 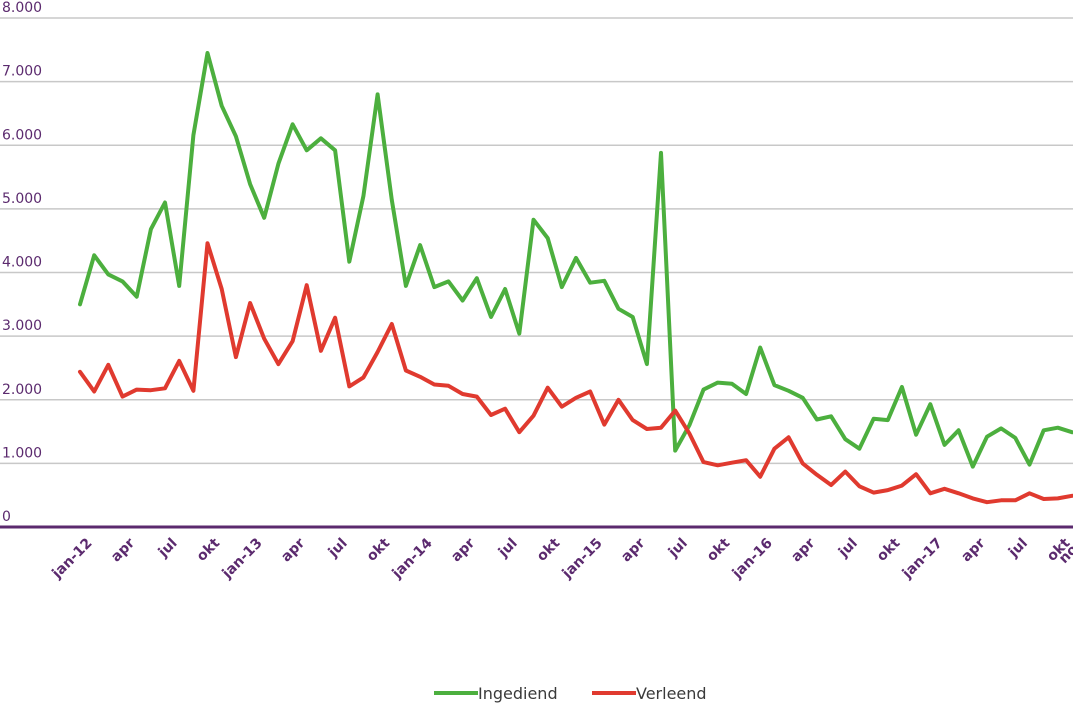 I want to click on y-tick-label: 6.000, so click(x=22, y=135).